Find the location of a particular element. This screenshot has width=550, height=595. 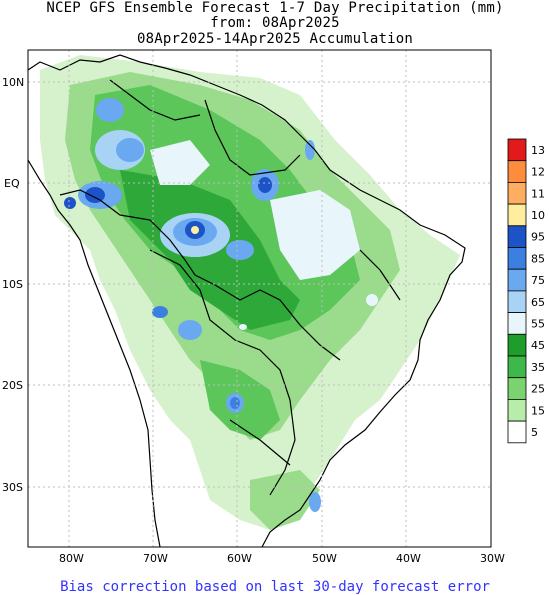

lat-label: 10S is located at coordinates (12, 284).